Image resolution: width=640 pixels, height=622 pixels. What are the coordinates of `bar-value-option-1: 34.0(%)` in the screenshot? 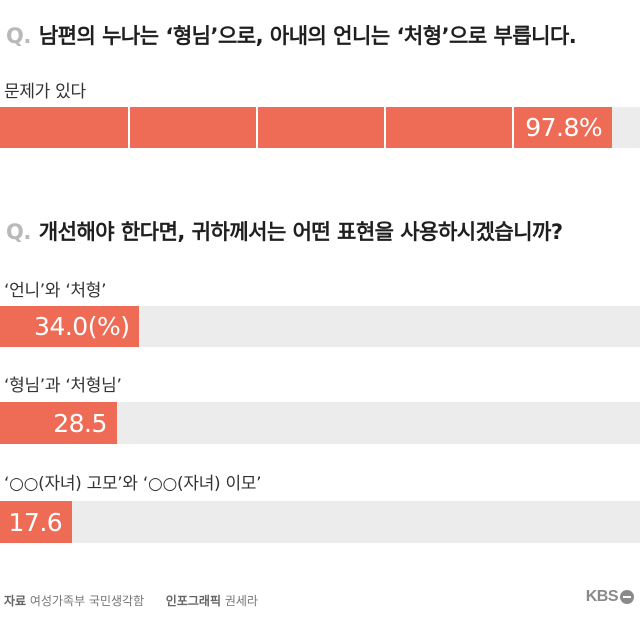 It's located at (82, 326).